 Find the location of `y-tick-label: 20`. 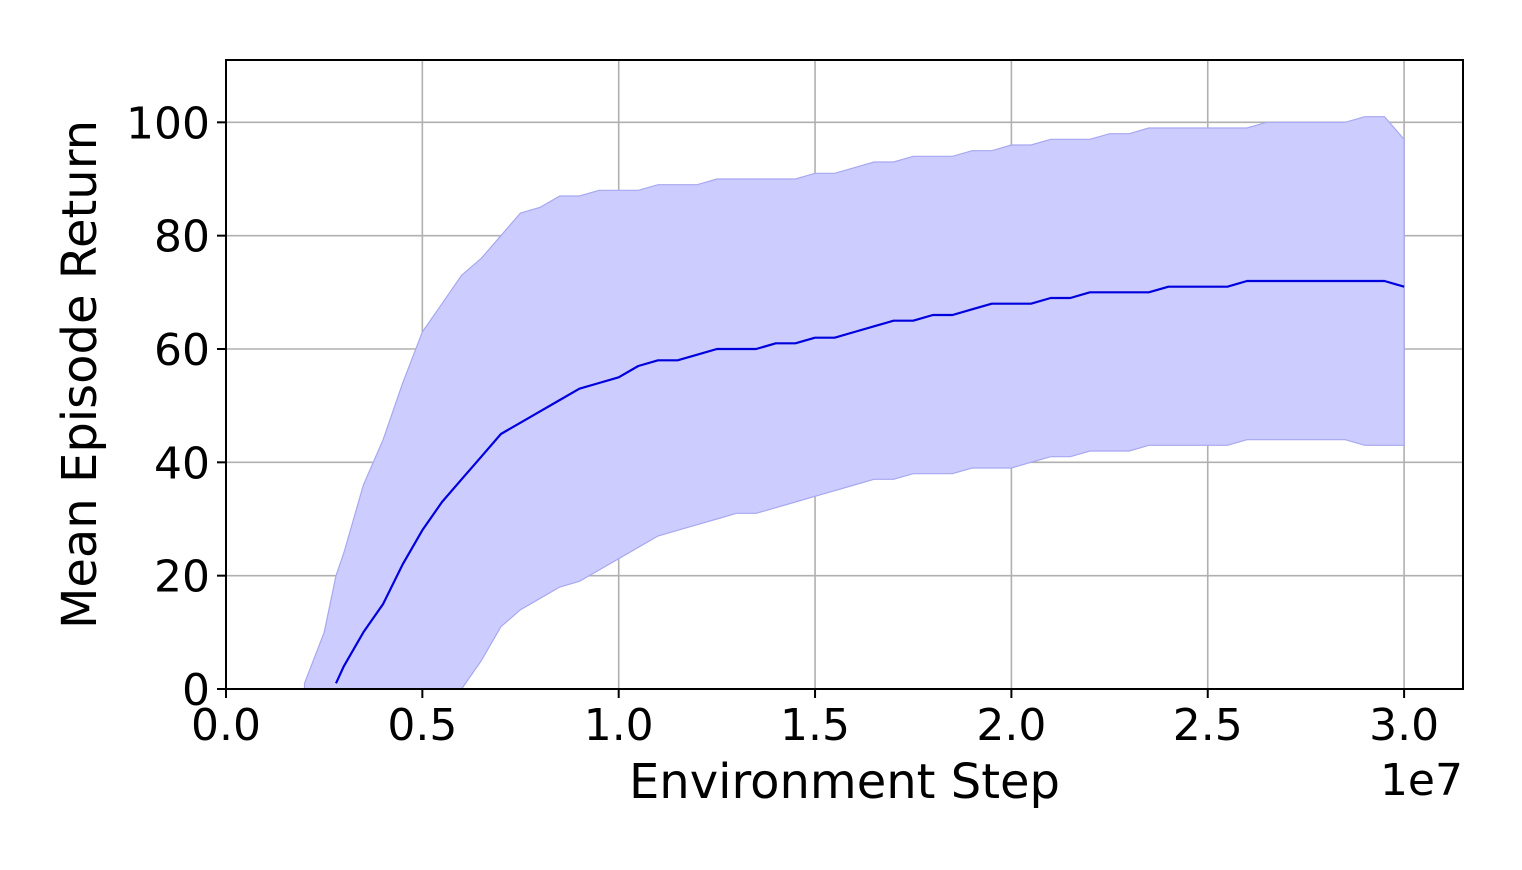

y-tick-label: 20 is located at coordinates (182, 577).